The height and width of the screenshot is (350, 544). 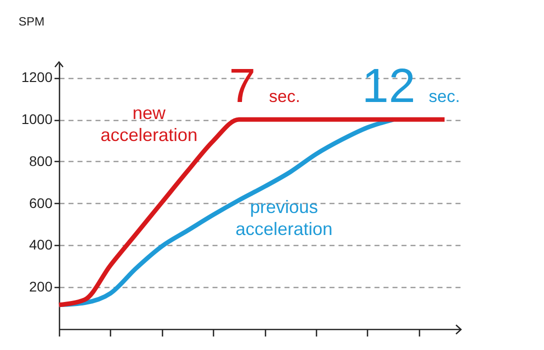 What do you see at coordinates (37, 77) in the screenshot?
I see `y-tick-label: 1200` at bounding box center [37, 77].